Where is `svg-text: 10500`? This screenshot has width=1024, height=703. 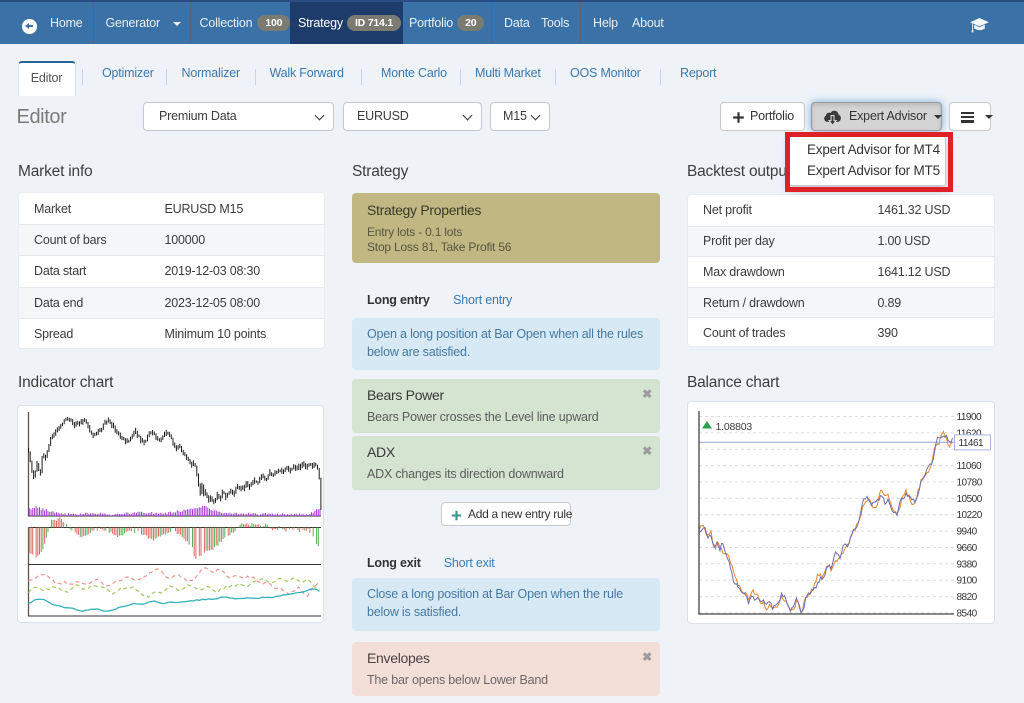 svg-text: 10500 is located at coordinates (970, 499).